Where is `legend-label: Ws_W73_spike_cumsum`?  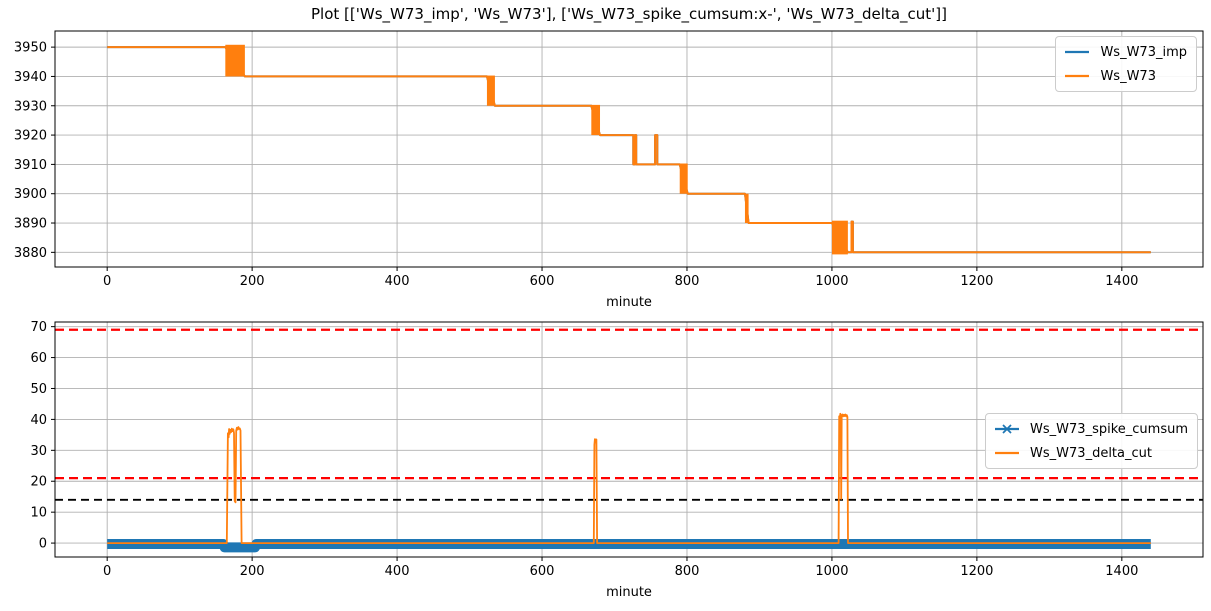
legend-label: Ws_W73_spike_cumsum is located at coordinates (1109, 429).